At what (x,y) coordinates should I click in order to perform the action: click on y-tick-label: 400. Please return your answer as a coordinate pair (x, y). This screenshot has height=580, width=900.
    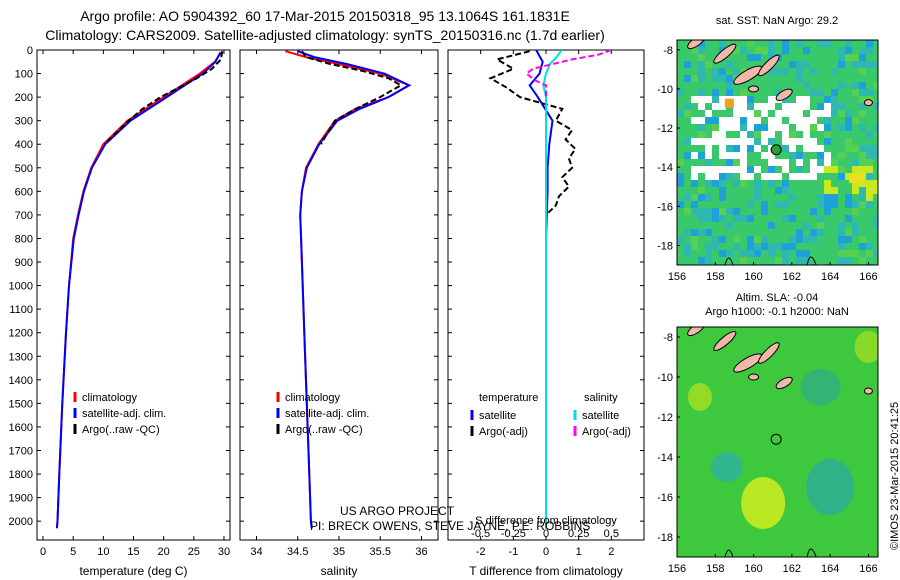
    Looking at the image, I should click on (24, 145).